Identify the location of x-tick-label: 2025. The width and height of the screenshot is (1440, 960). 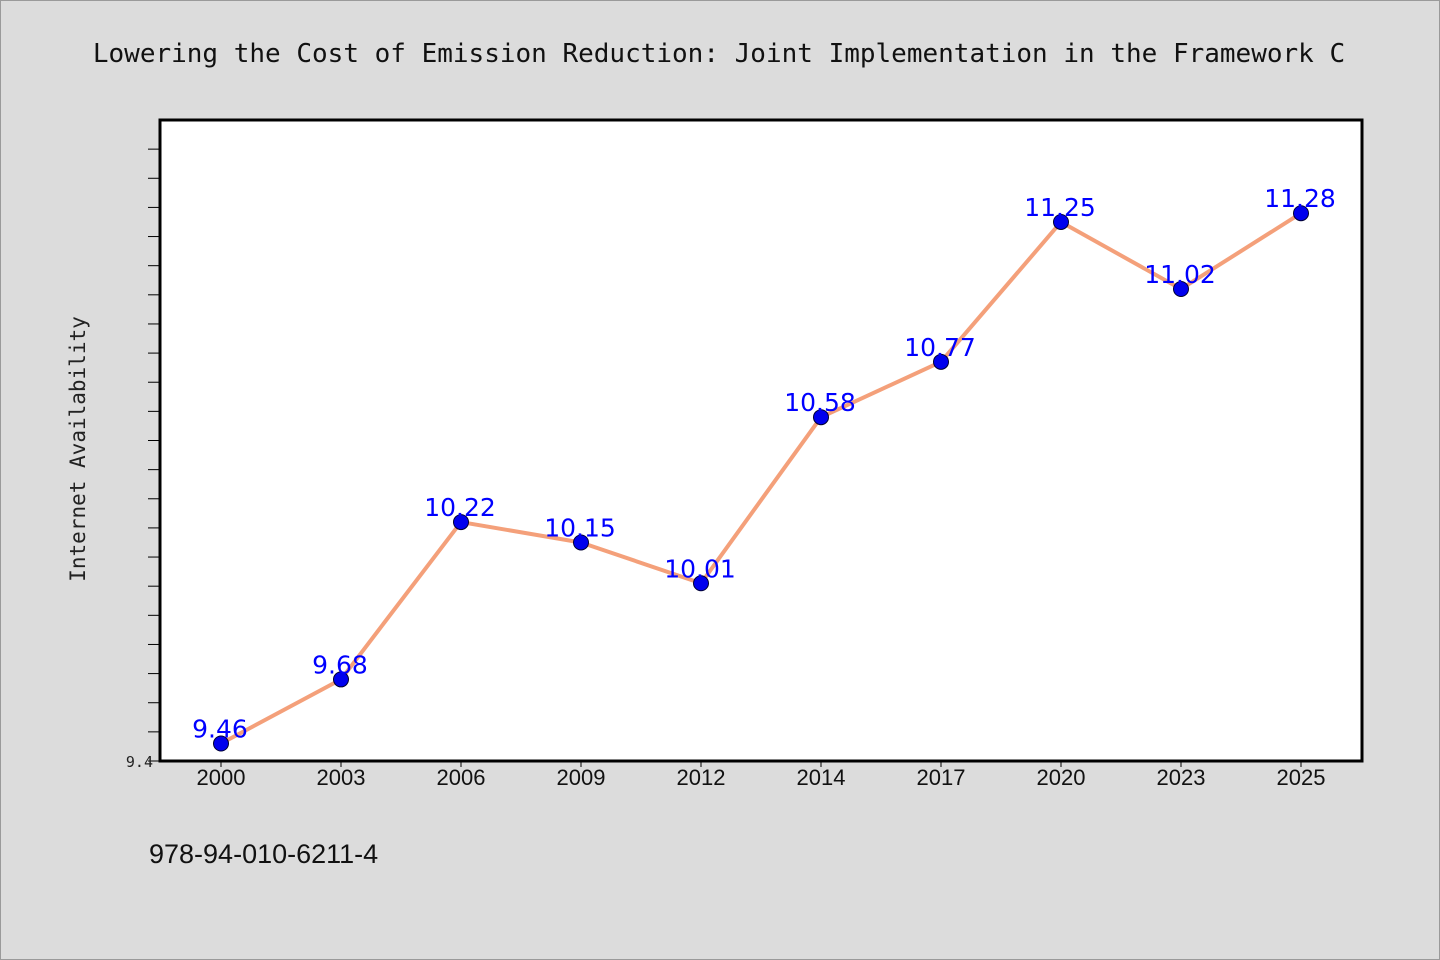
(1301, 777).